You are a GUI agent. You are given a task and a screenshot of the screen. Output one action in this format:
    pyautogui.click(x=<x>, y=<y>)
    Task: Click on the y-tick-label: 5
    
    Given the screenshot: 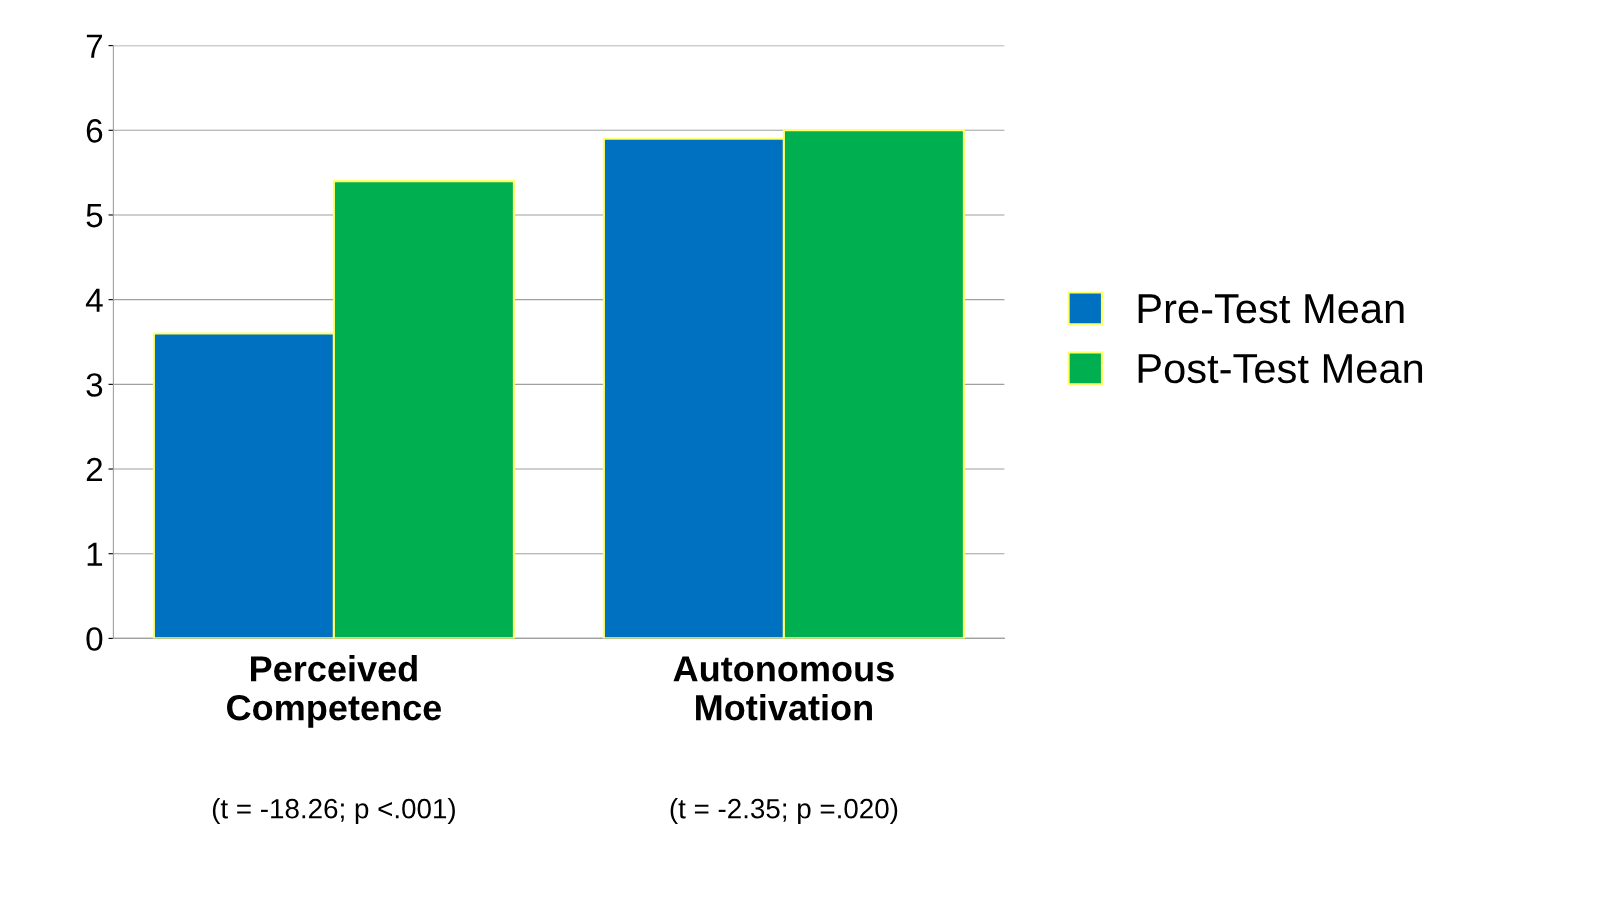 What is the action you would take?
    pyautogui.click(x=94, y=216)
    